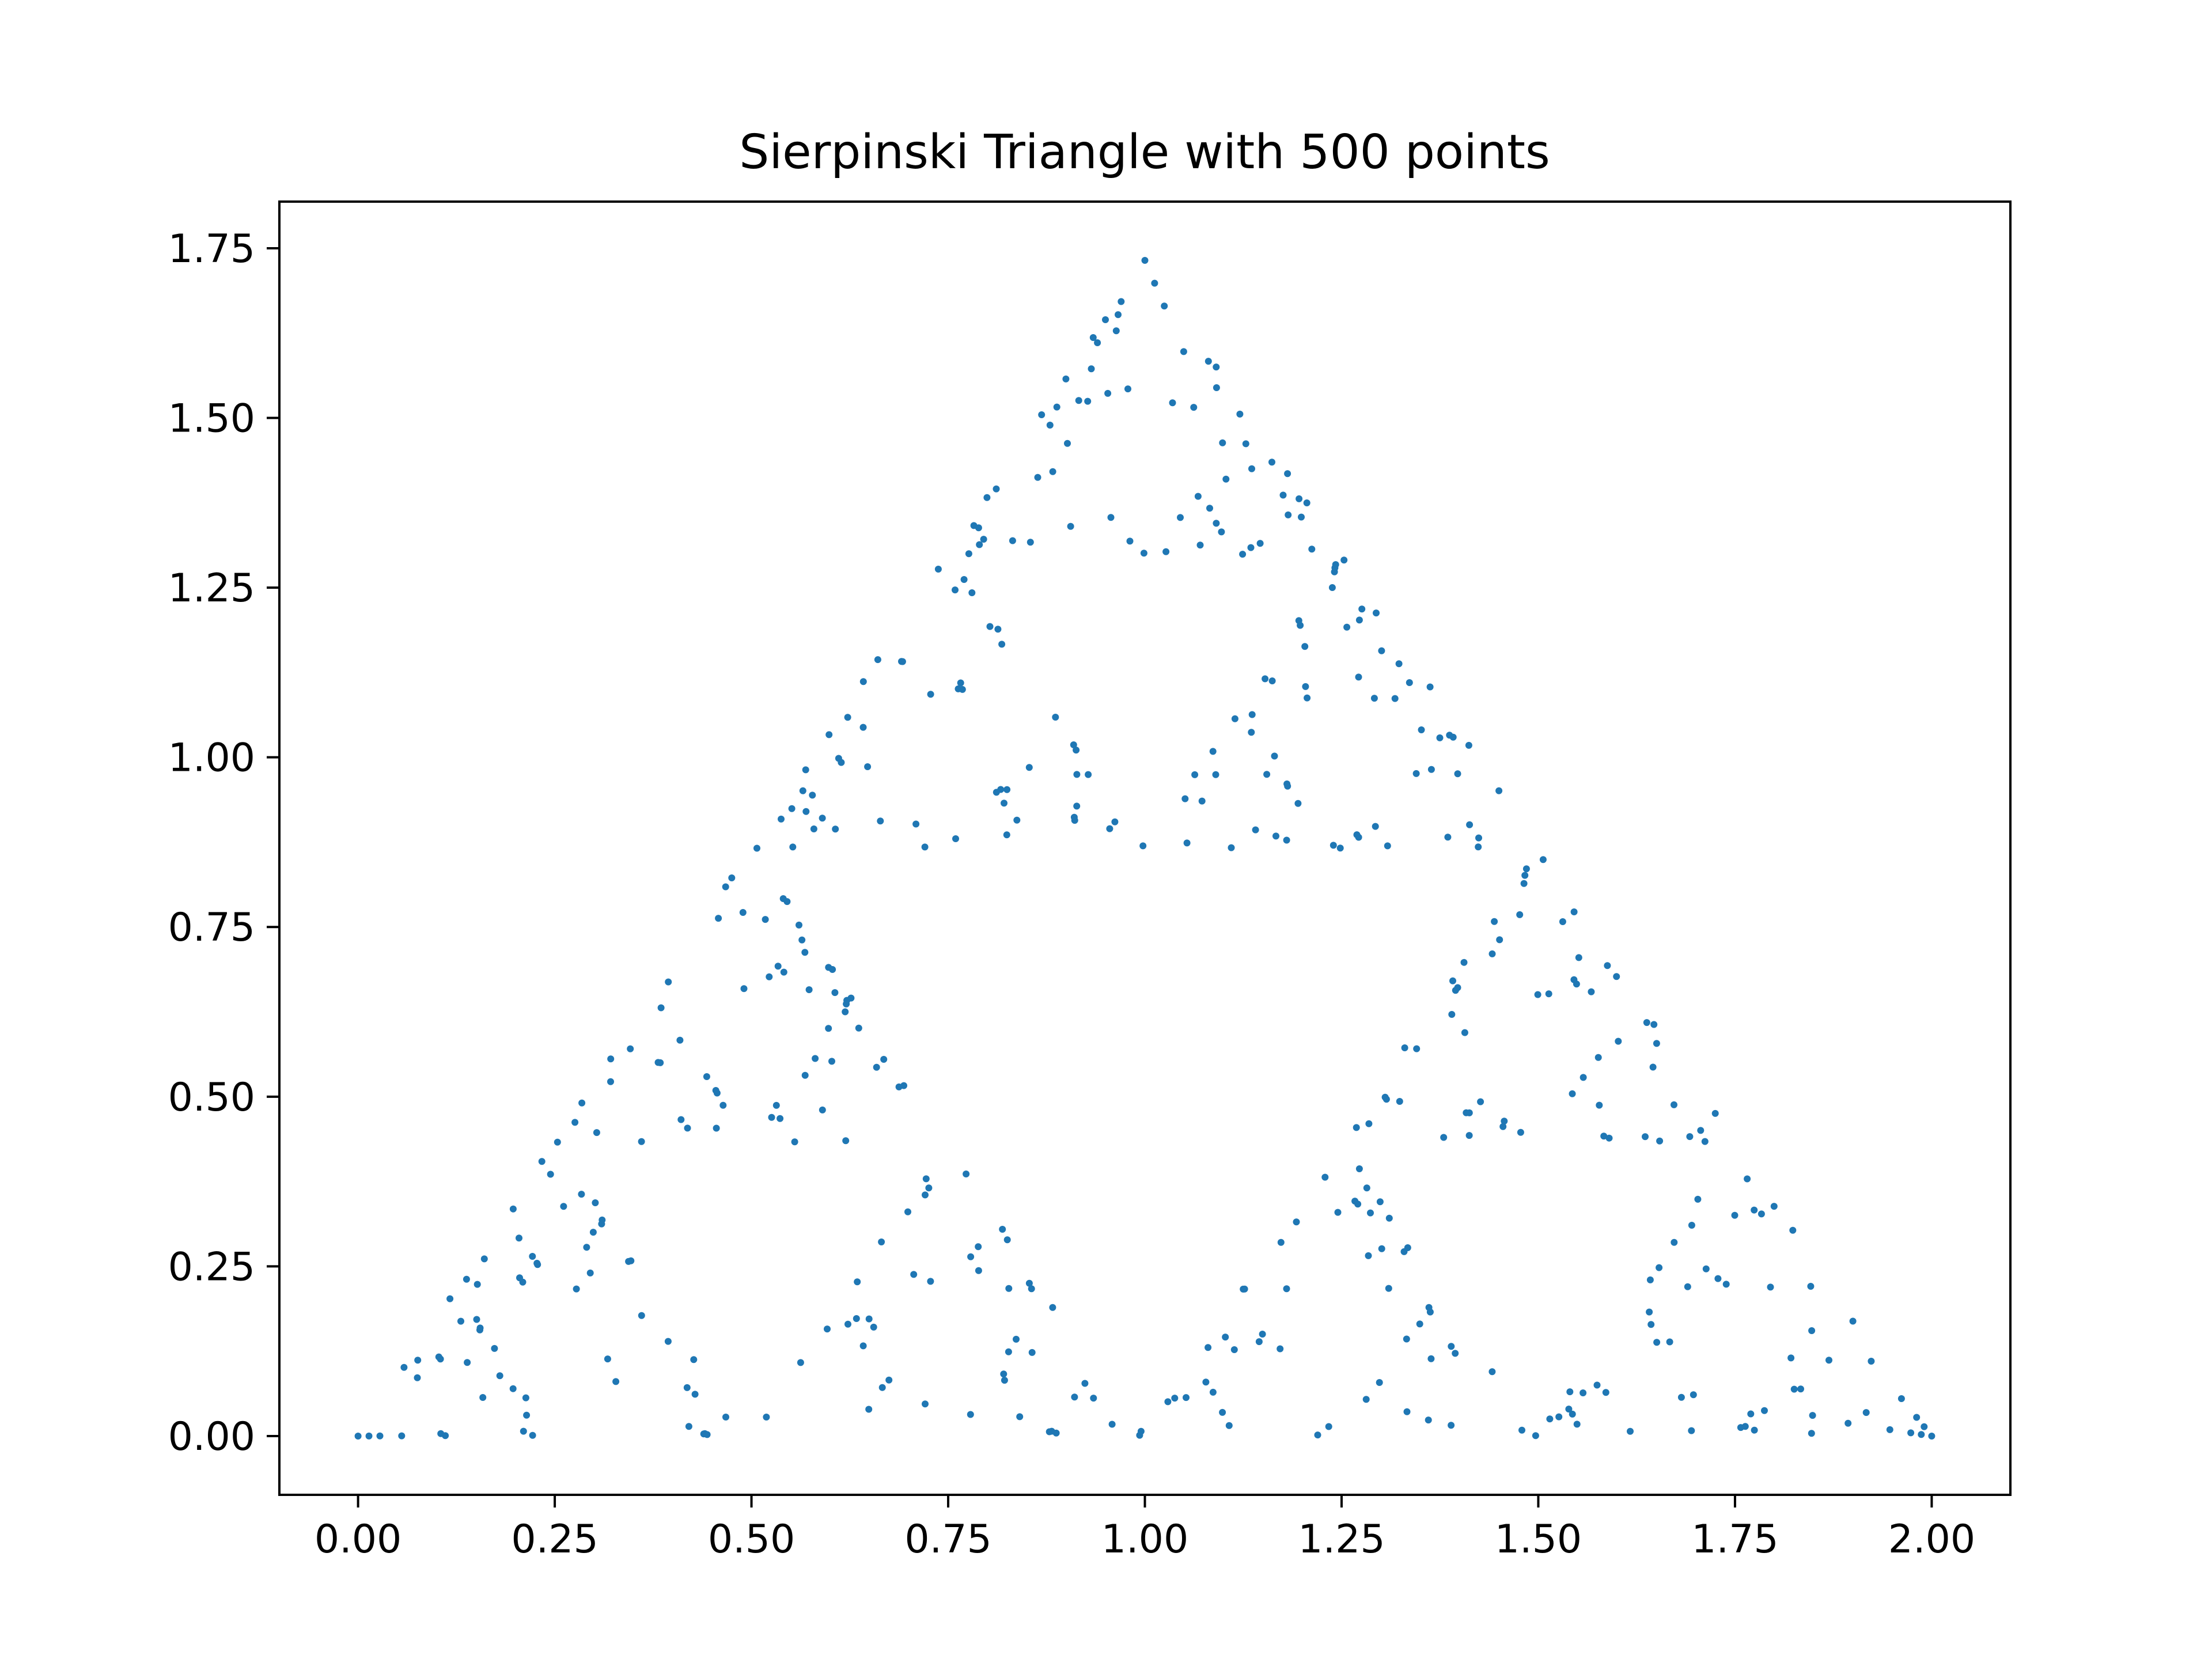  Describe the element at coordinates (1144, 152) in the screenshot. I see `chart-title: Sierpinski Triangle with 500 points` at that location.